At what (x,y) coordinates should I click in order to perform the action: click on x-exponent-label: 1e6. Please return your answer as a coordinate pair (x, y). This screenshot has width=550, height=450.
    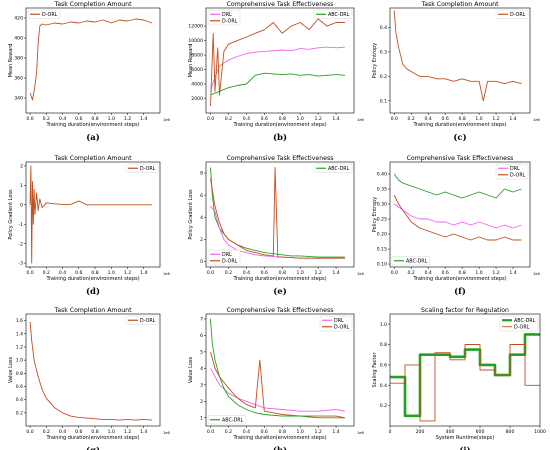
    Looking at the image, I should click on (360, 120).